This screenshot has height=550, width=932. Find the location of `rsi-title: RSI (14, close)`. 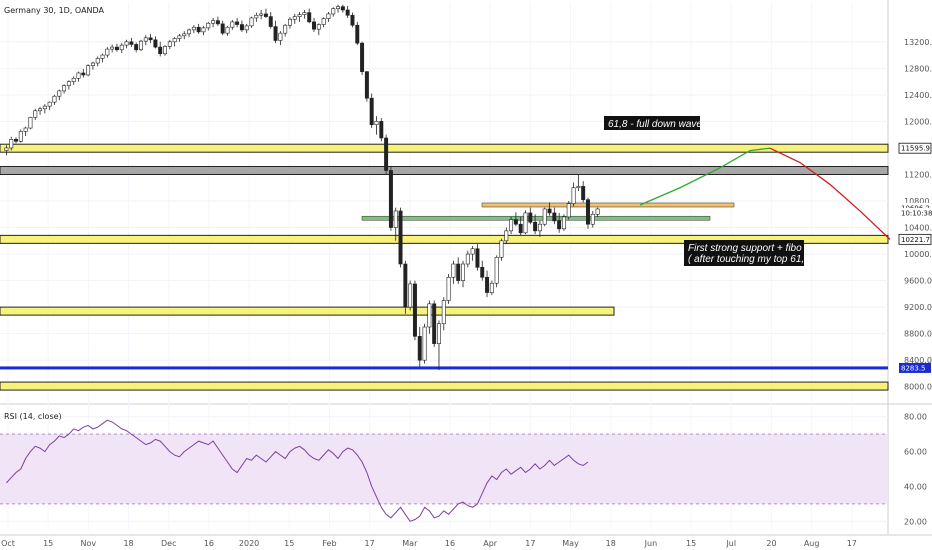

rsi-title: RSI (14, close) is located at coordinates (33, 416).